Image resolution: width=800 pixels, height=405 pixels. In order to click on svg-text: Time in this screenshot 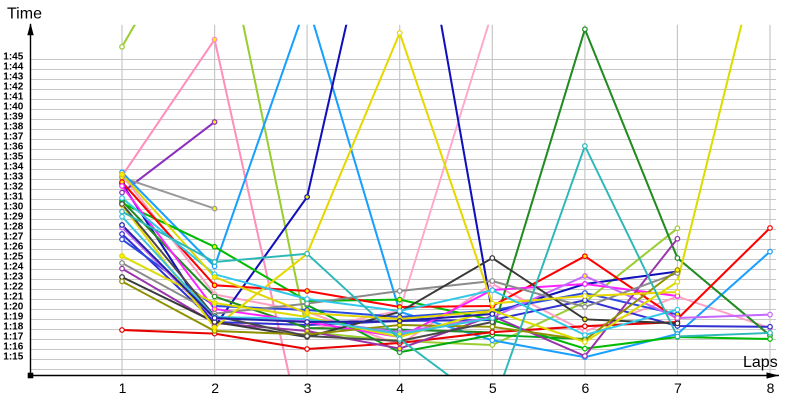, I will do `click(24, 14)`.